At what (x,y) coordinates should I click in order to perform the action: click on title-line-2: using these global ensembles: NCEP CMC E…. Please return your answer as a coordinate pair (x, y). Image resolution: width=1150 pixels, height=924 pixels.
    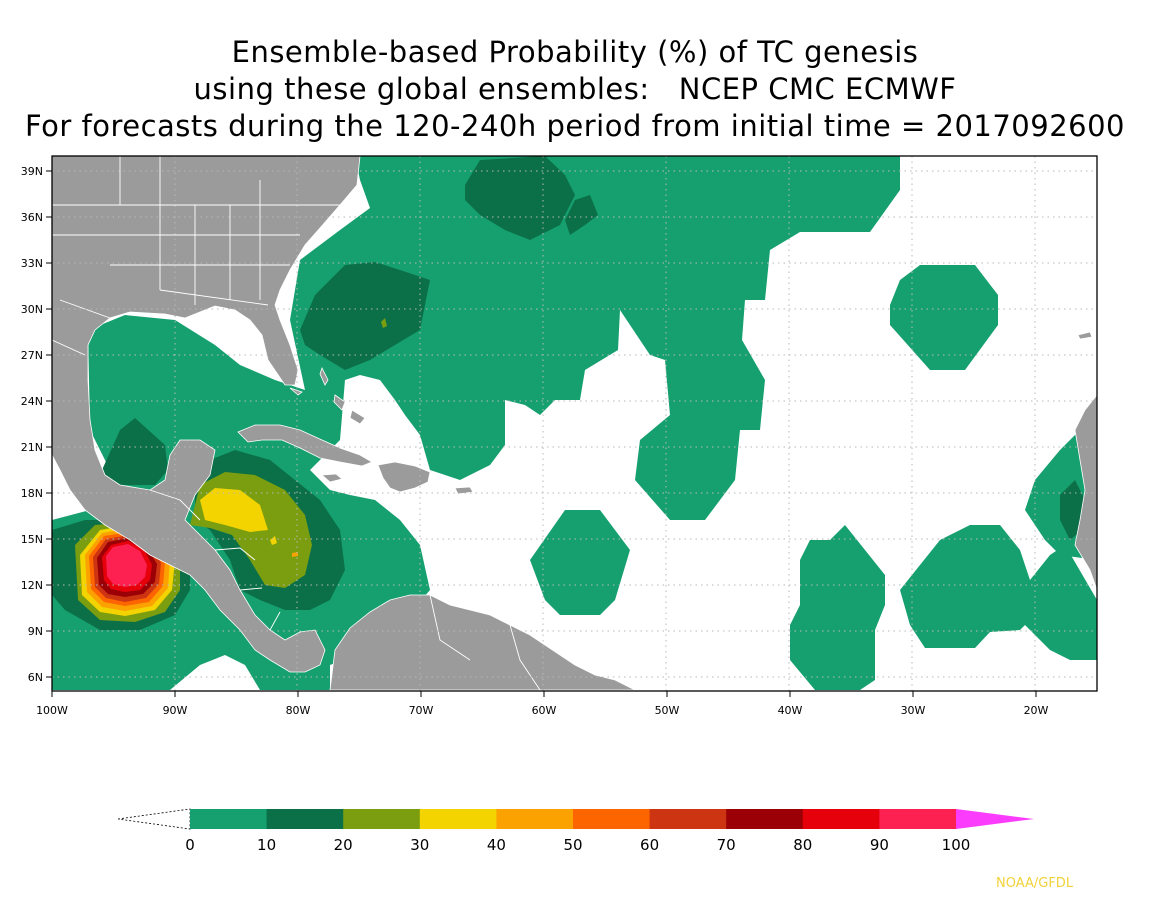
    Looking at the image, I should click on (575, 89).